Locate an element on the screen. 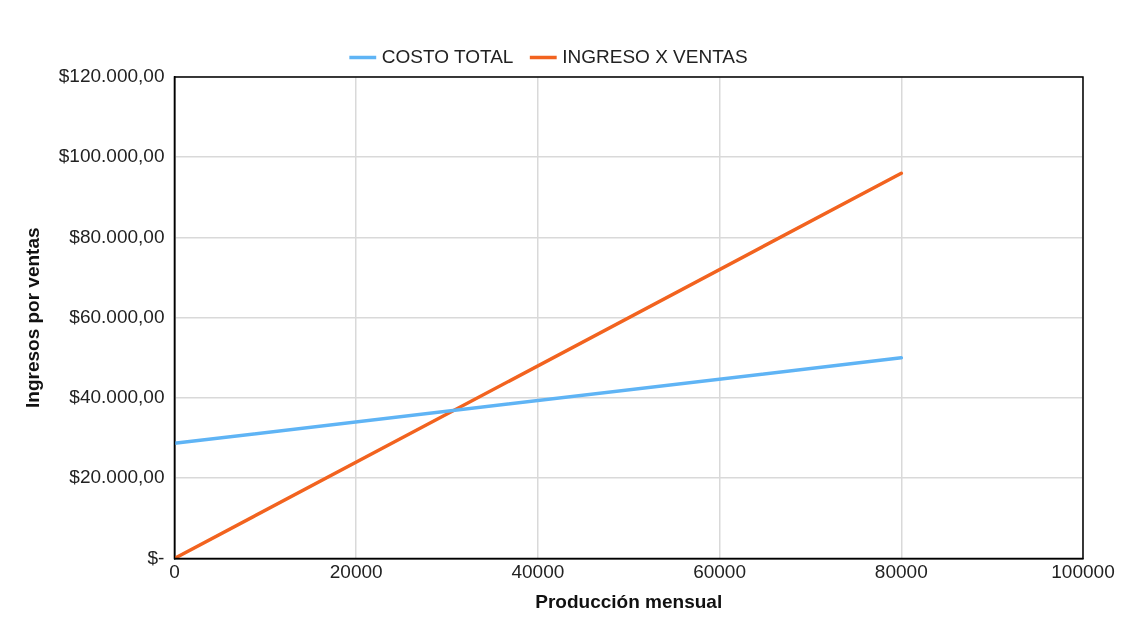 This screenshot has width=1135, height=637. x-tick-label: 20000 is located at coordinates (356, 572).